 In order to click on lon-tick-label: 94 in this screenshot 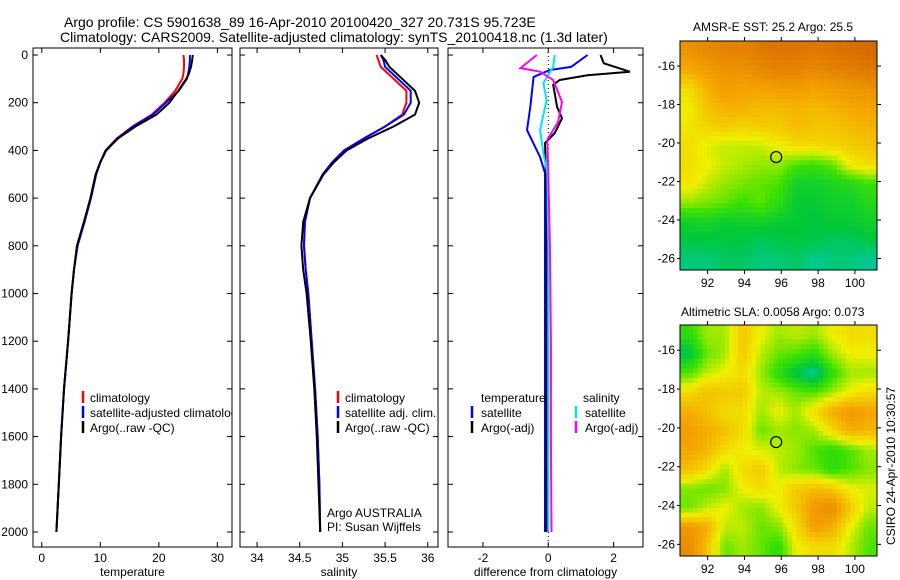, I will do `click(745, 569)`.